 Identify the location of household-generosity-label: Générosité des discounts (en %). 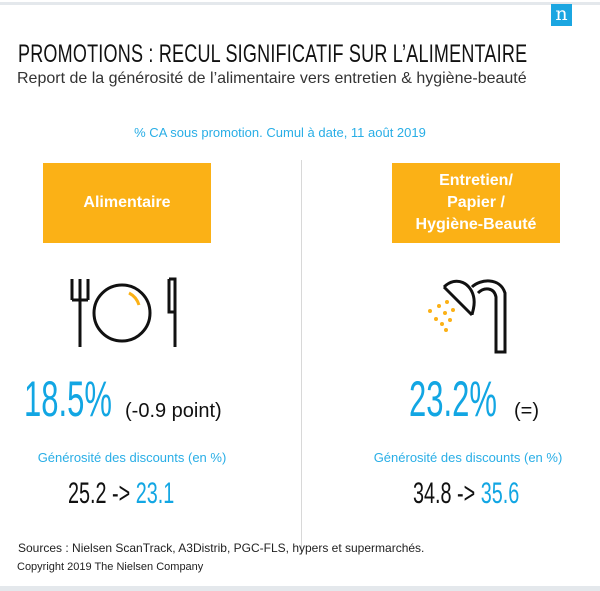
(468, 457).